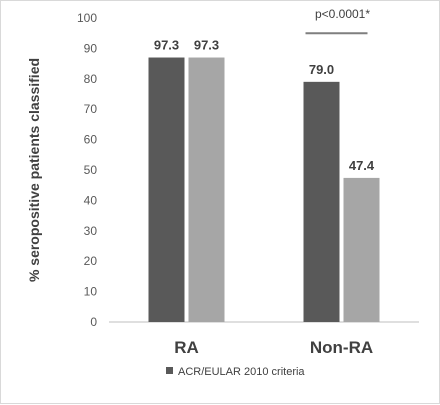 The image size is (440, 405). I want to click on legend-swatch, so click(169, 370).